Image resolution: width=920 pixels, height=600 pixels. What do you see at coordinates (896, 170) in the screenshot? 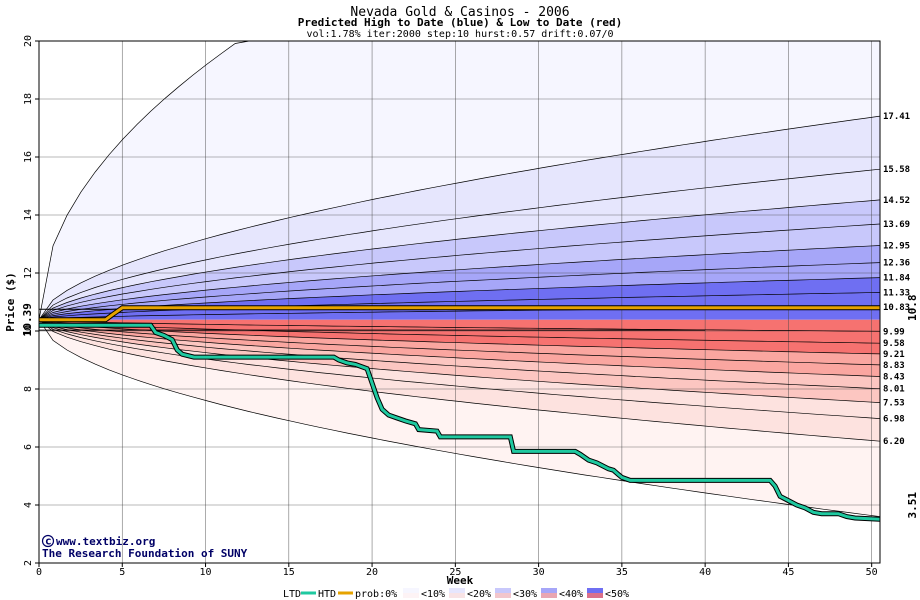
I see `percentile-end-label: 15.58` at bounding box center [896, 170].